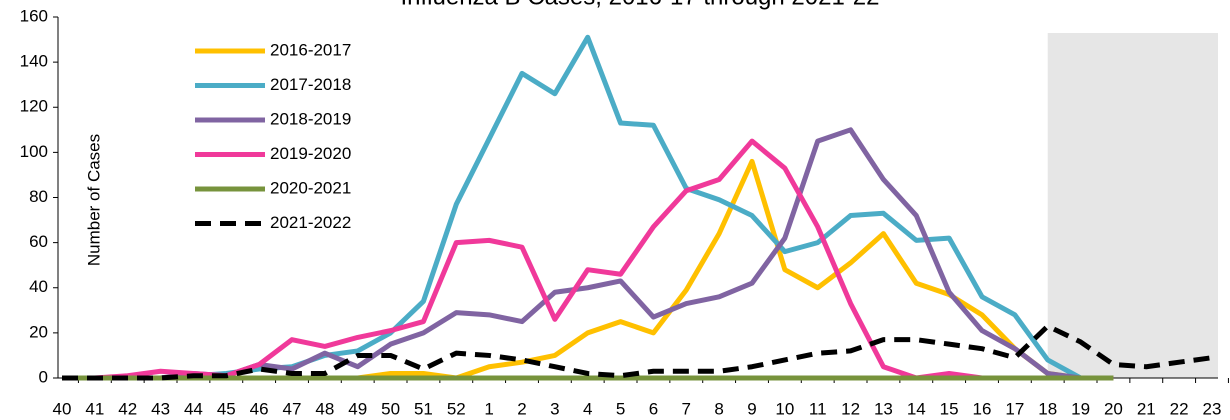 The width and height of the screenshot is (1230, 420). Describe the element at coordinates (43, 376) in the screenshot. I see `y-tick-label: 0` at that location.